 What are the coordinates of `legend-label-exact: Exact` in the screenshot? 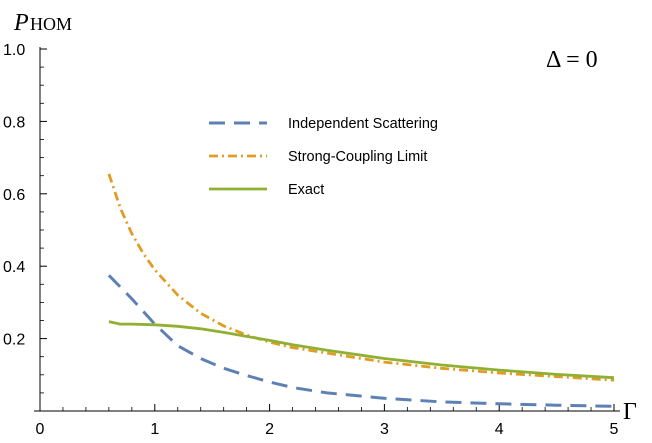 It's located at (306, 190).